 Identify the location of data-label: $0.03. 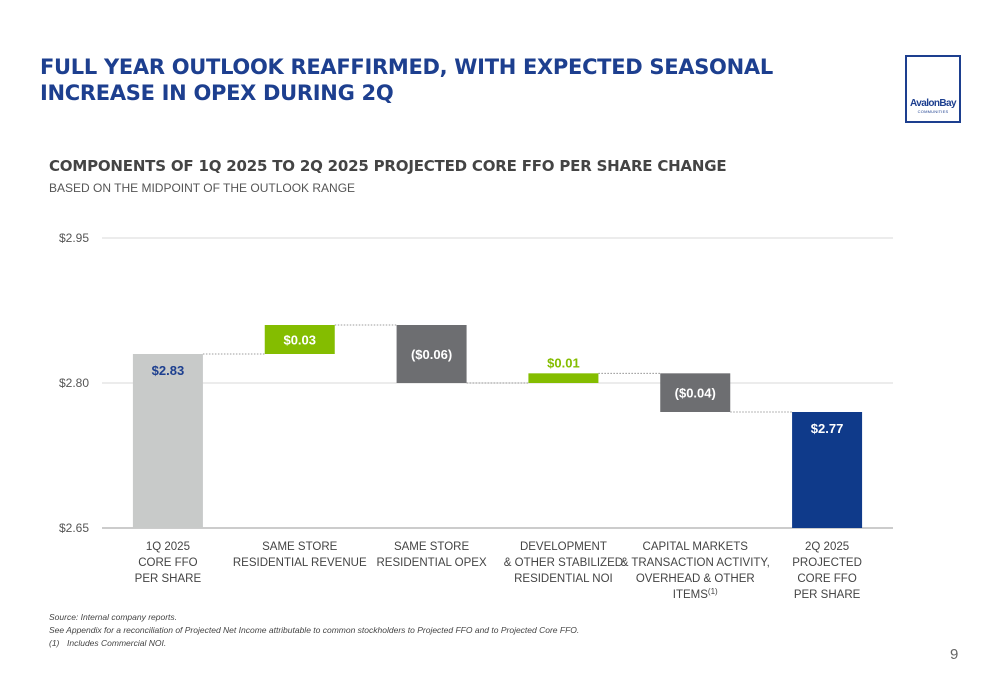
(299, 340).